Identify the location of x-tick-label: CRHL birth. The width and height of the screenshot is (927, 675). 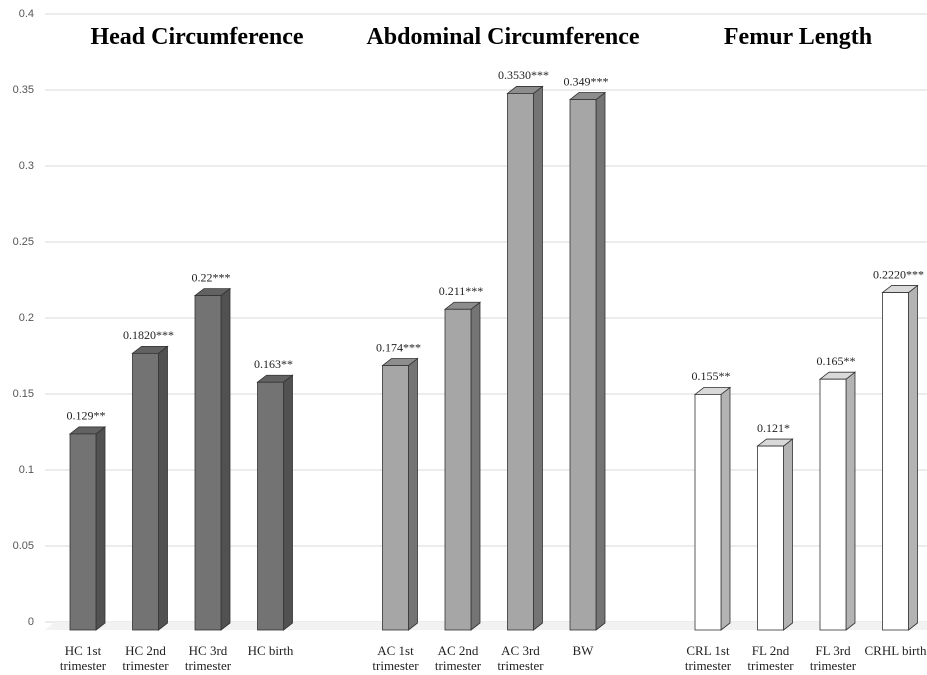
(895, 650).